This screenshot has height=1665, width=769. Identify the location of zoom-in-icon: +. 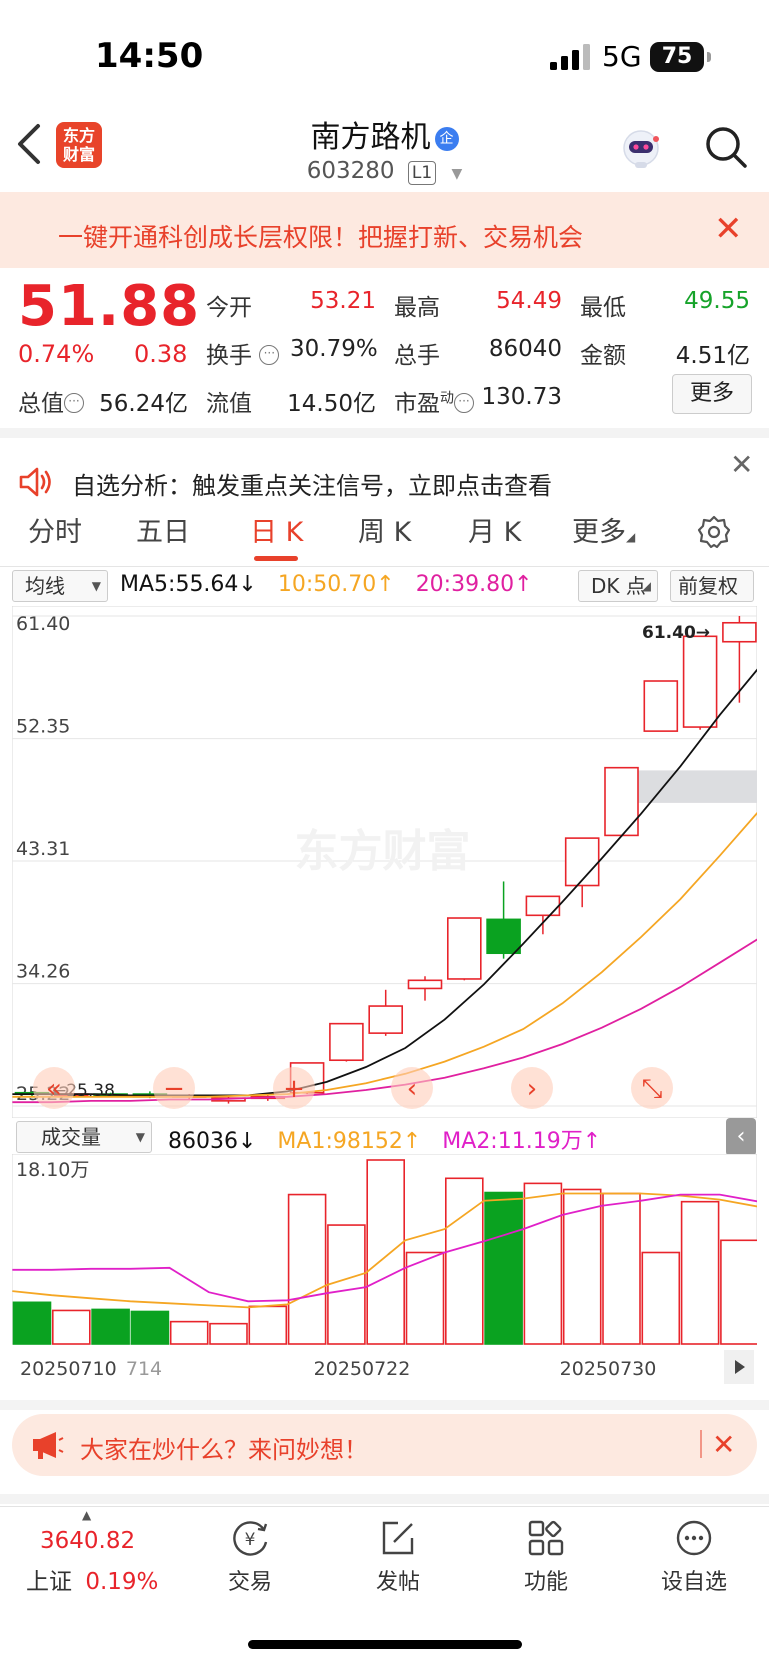
(294, 1088).